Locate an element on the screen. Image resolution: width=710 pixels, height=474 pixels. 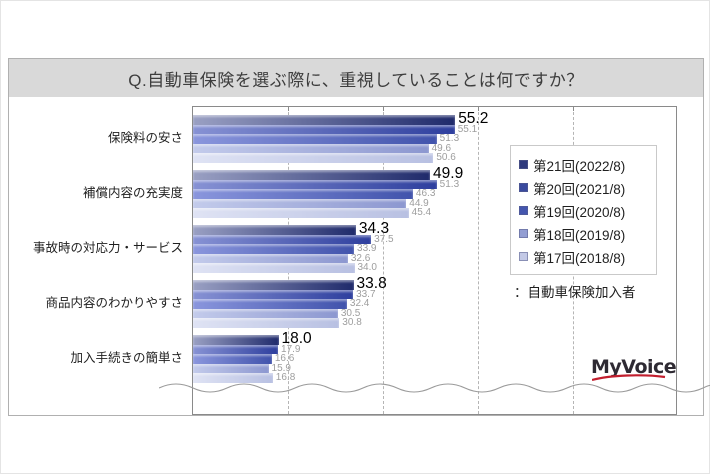
bar-row: 32.4 is located at coordinates (434, 304).